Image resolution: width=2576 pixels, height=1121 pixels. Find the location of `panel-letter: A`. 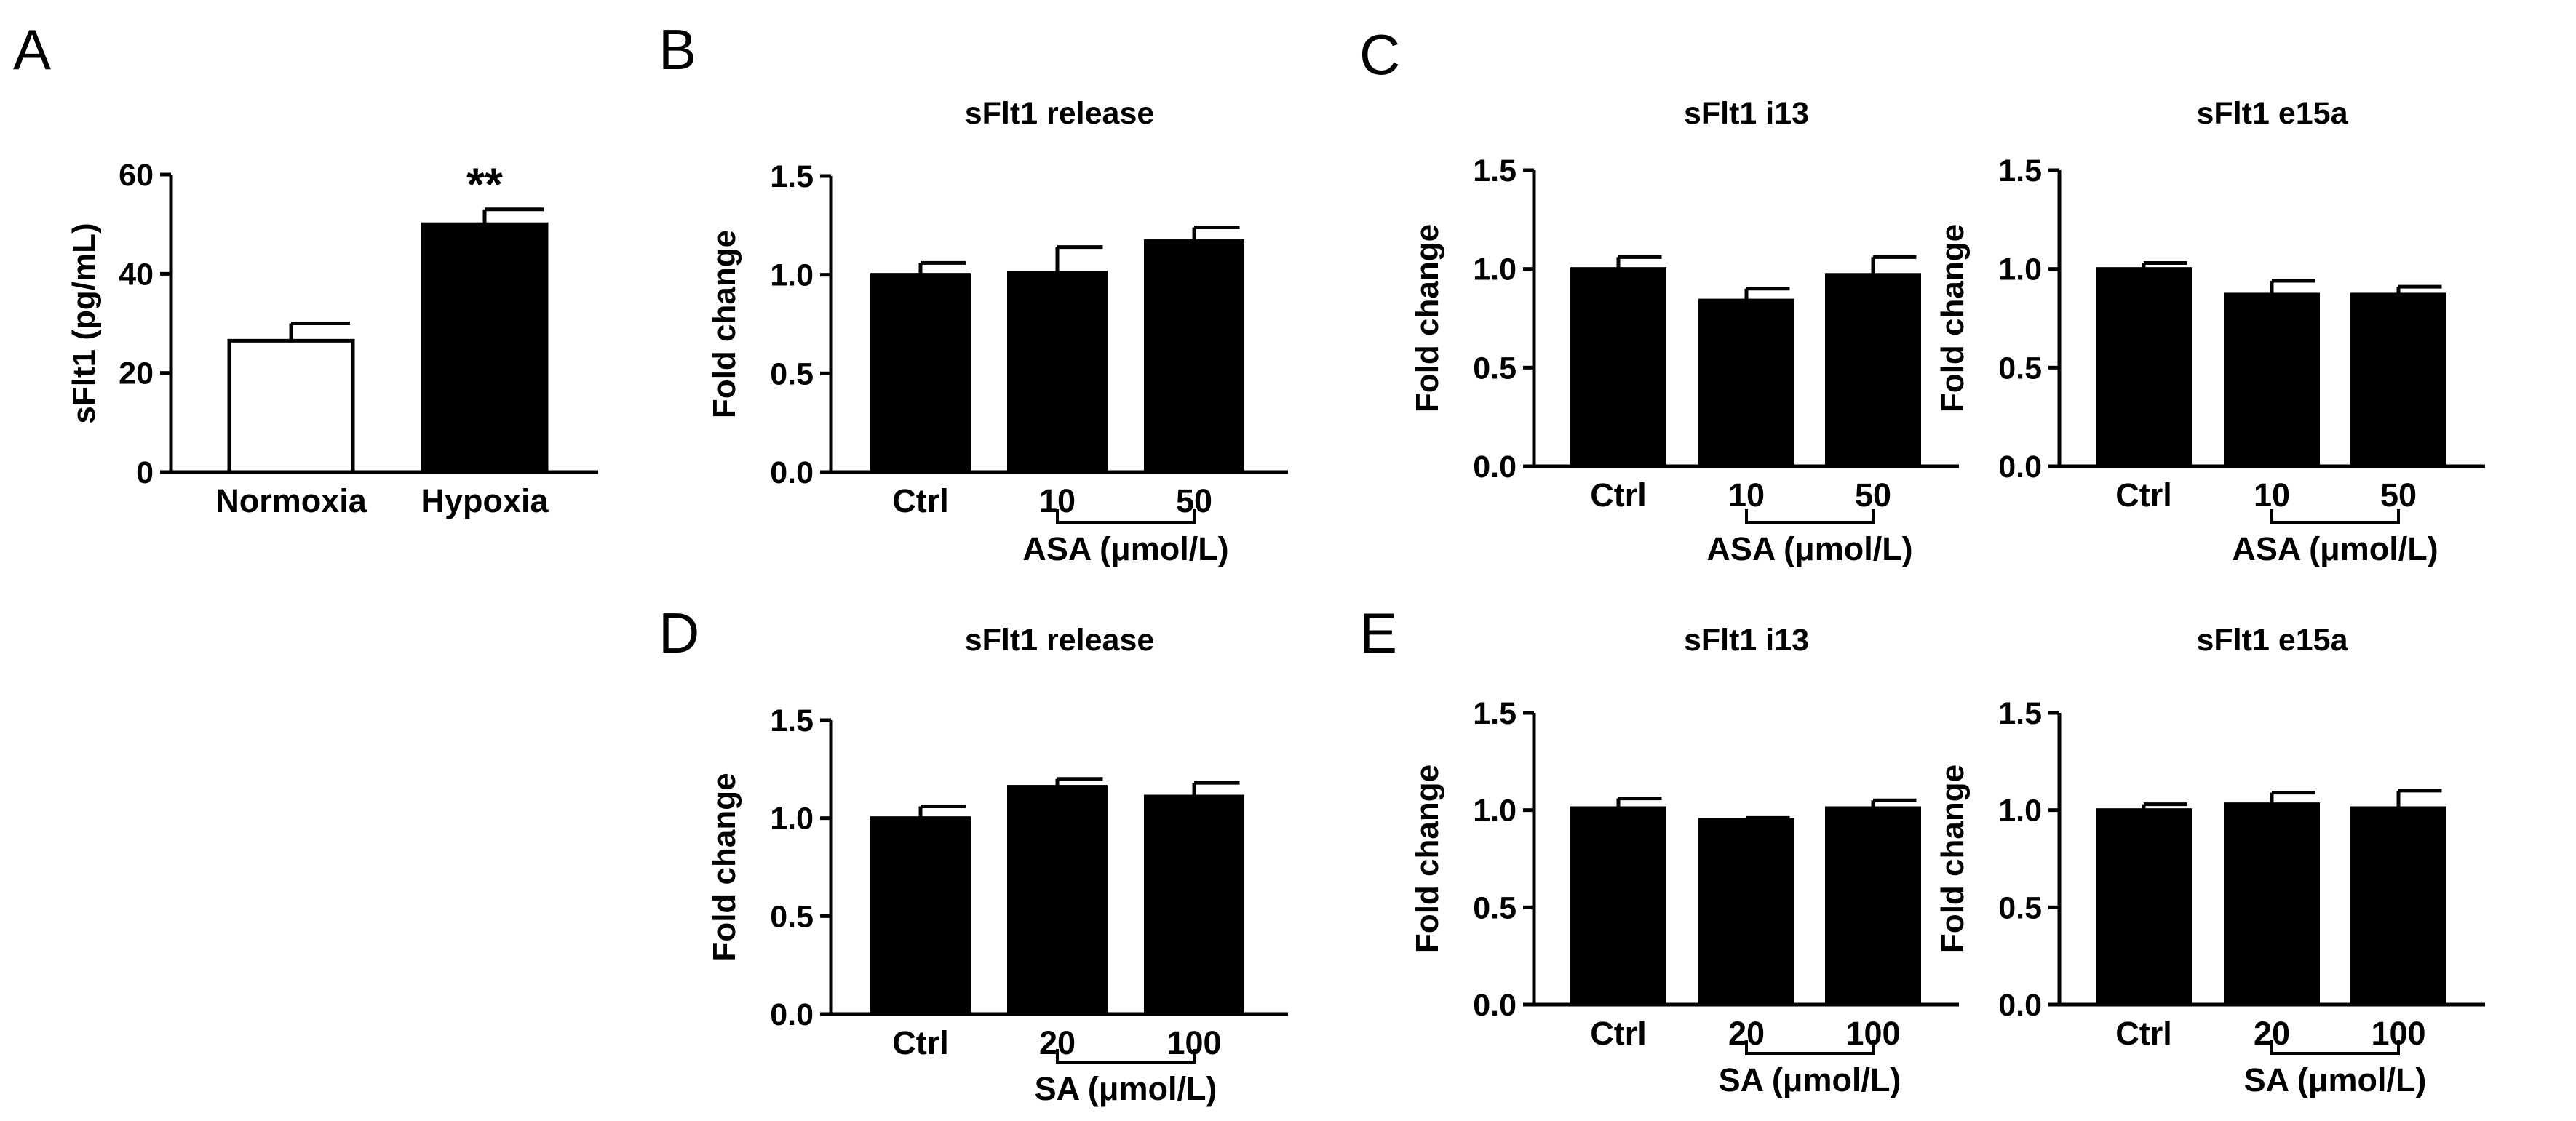

panel-letter: A is located at coordinates (32, 49).